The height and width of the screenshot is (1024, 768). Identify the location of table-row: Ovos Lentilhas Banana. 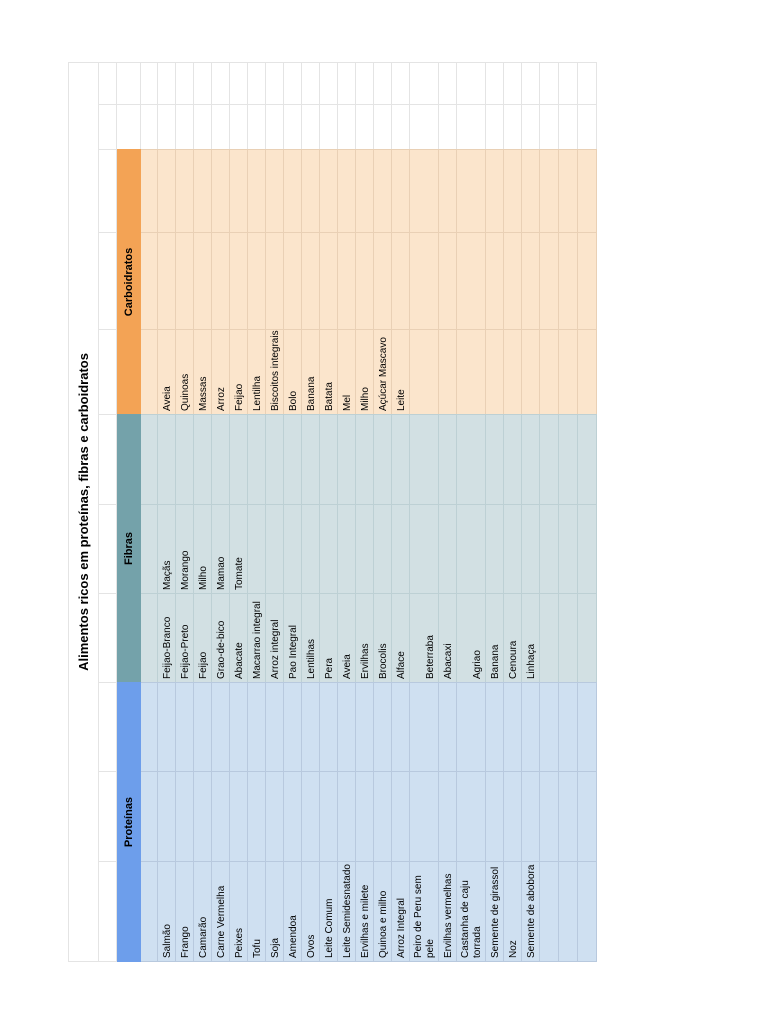
(310, 512).